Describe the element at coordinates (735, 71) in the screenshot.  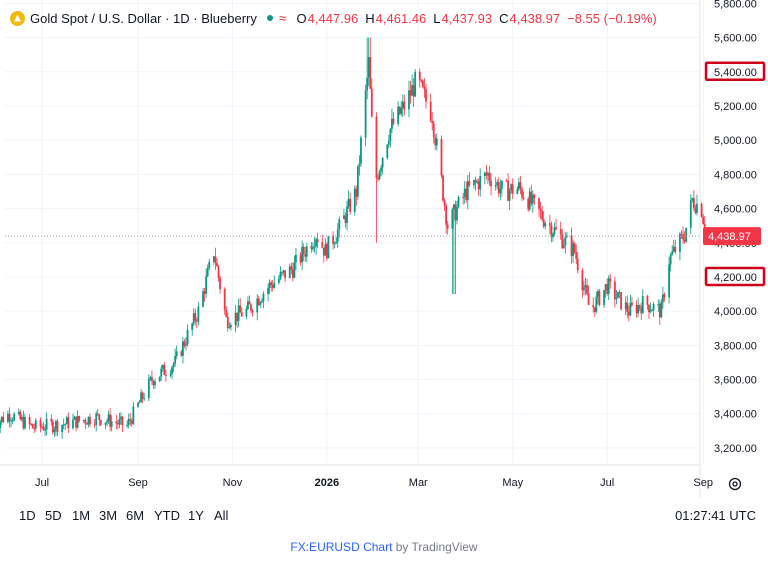
I see `highlight-box` at that location.